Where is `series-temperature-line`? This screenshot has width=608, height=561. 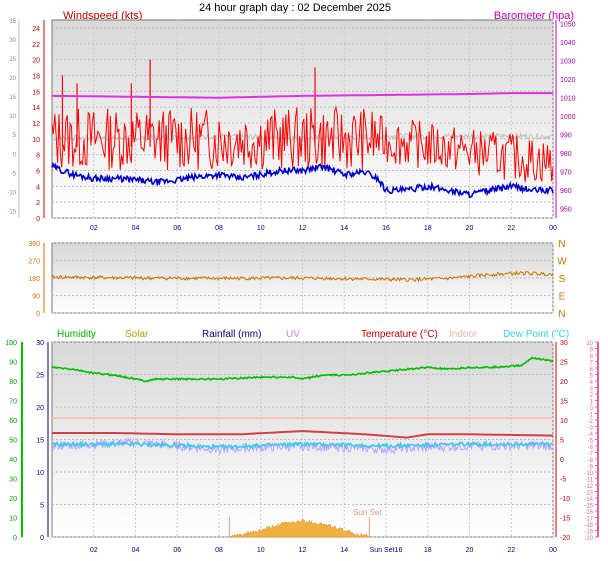 series-temperature-line is located at coordinates (302, 434).